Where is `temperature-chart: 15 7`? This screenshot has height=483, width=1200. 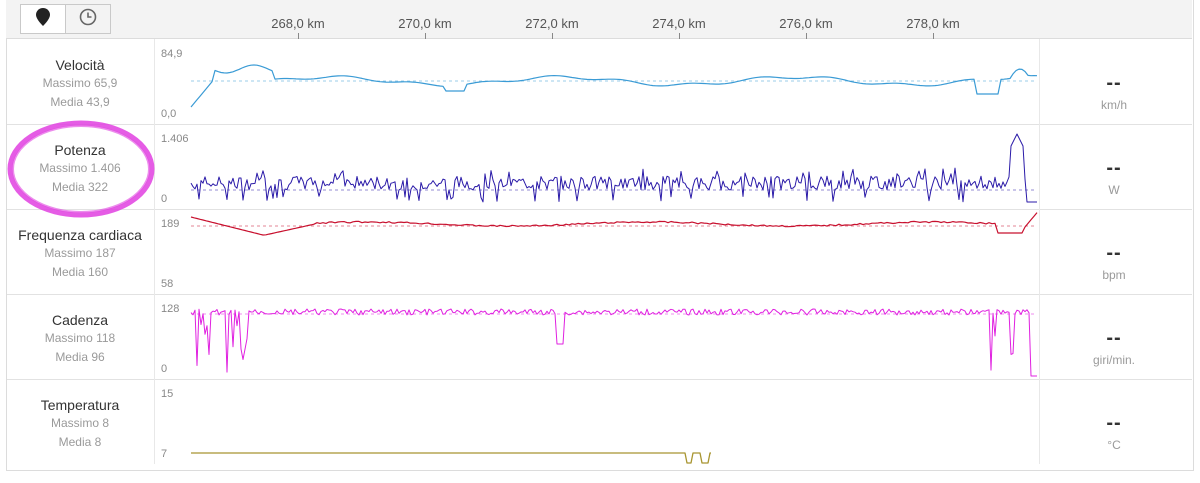
temperature-chart: 15 7 is located at coordinates (597, 421).